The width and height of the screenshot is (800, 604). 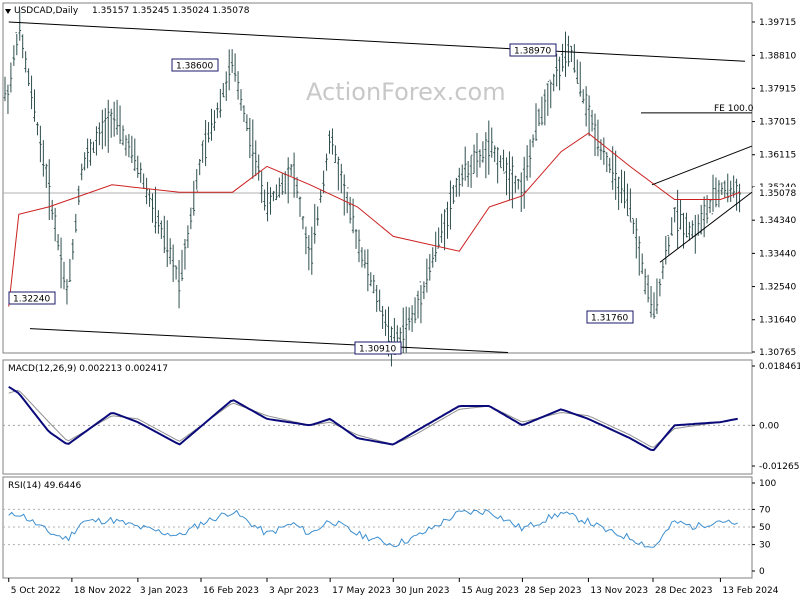 I want to click on price-tick-label: 1.34340, so click(x=777, y=221).